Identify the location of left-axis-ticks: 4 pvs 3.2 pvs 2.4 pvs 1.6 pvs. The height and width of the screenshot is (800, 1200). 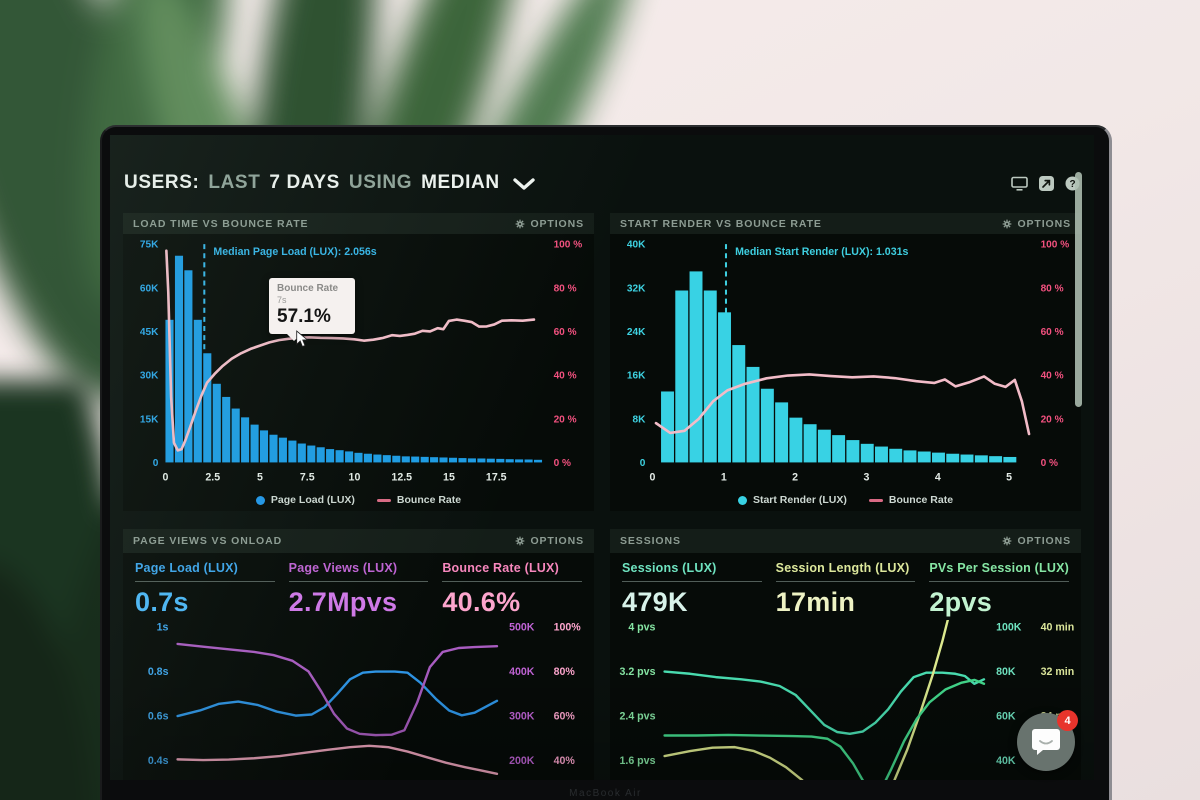
(638, 694).